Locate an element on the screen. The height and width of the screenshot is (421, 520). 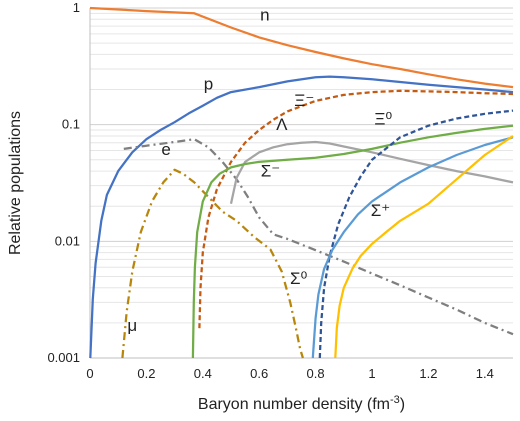
x-tick-label: 0.4 is located at coordinates (203, 373).